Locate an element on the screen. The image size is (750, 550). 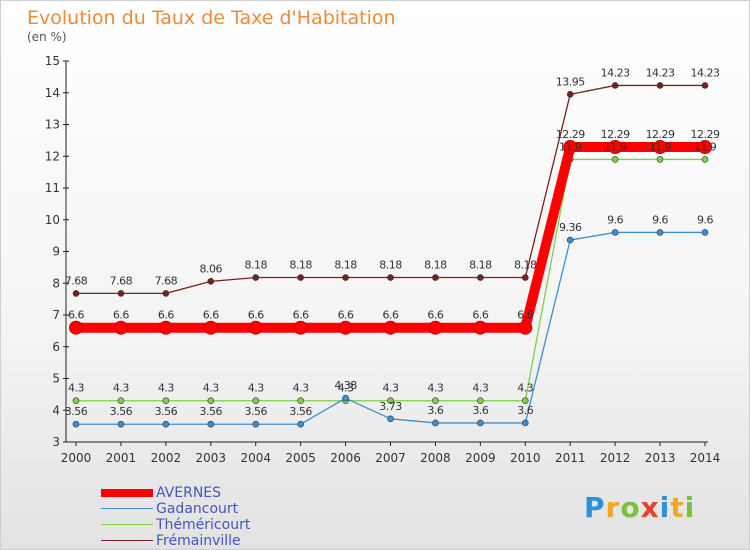
logo-letter: r is located at coordinates (613, 507).